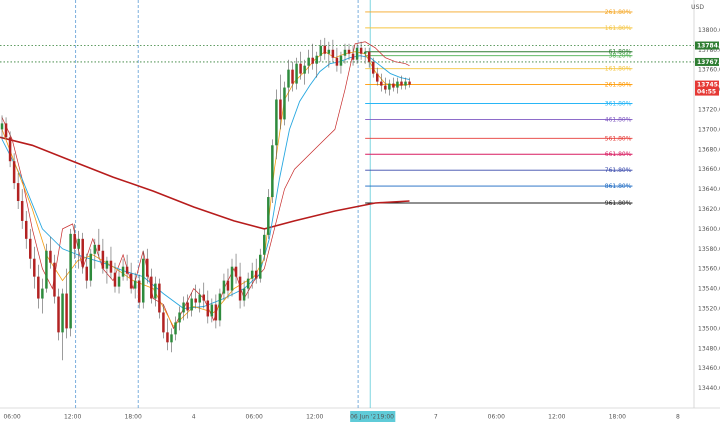 The height and width of the screenshot is (425, 720). Describe the element at coordinates (709, 129) in the screenshot. I see `price-tick-label: 13700.00` at that location.